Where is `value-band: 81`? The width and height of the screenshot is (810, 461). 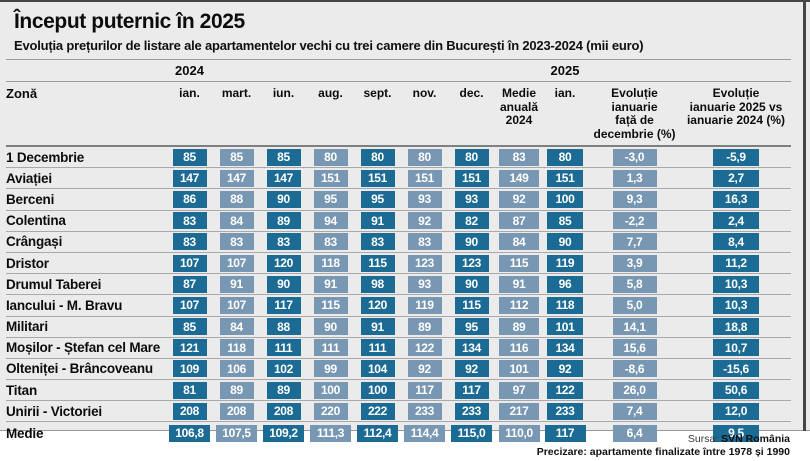
value-band: 81 is located at coordinates (189, 390).